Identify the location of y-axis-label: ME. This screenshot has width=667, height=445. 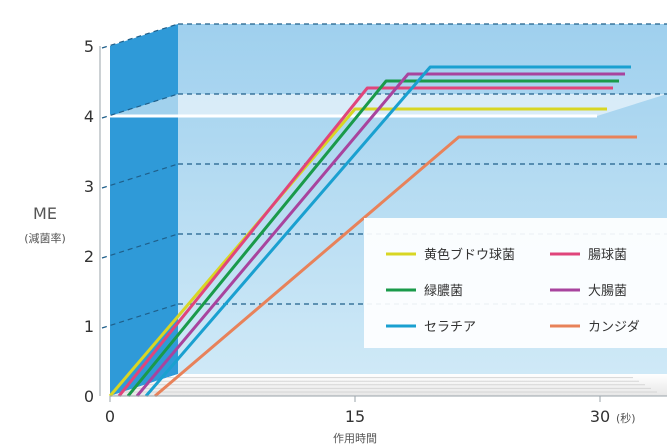
(45, 213).